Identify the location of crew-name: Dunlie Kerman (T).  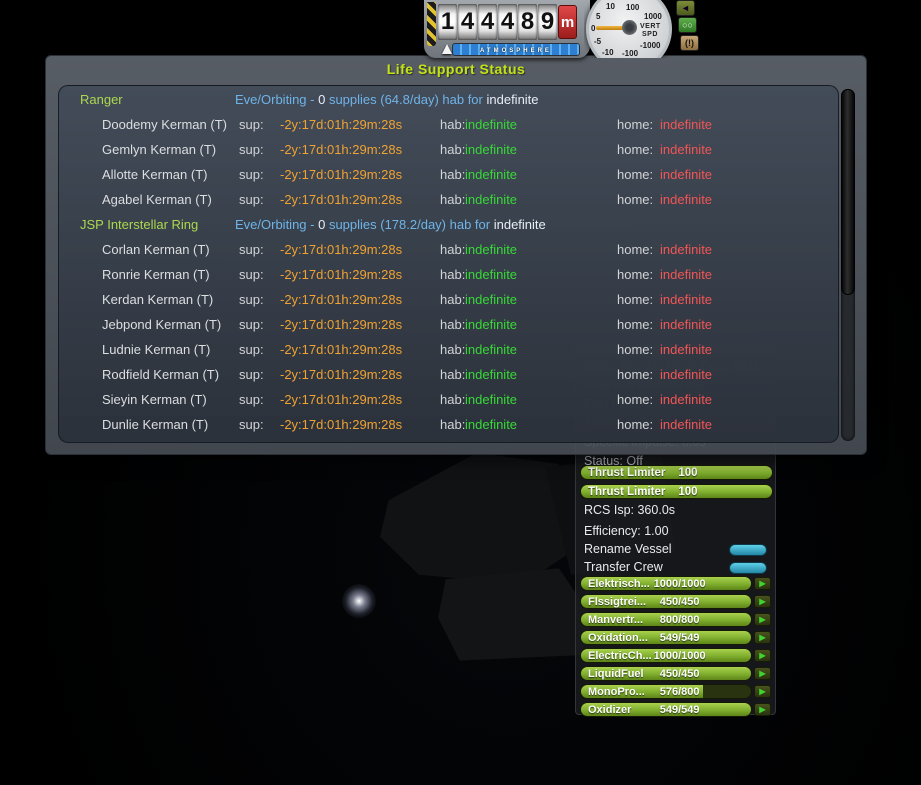
(155, 424).